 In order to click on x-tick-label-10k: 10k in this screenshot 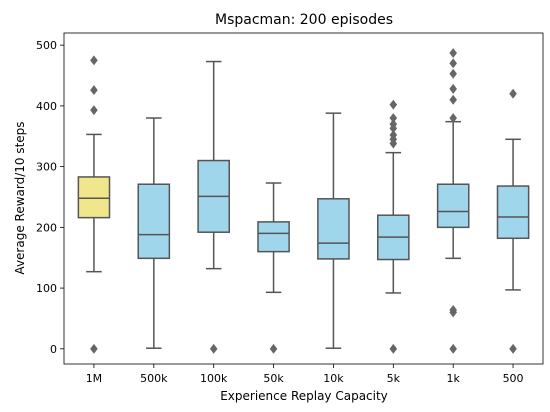, I will do `click(333, 378)`.